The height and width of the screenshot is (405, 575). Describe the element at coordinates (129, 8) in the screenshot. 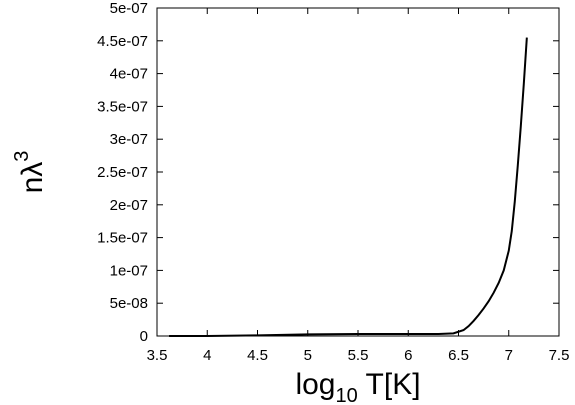

I see `y-tick-label: 5e-07` at that location.